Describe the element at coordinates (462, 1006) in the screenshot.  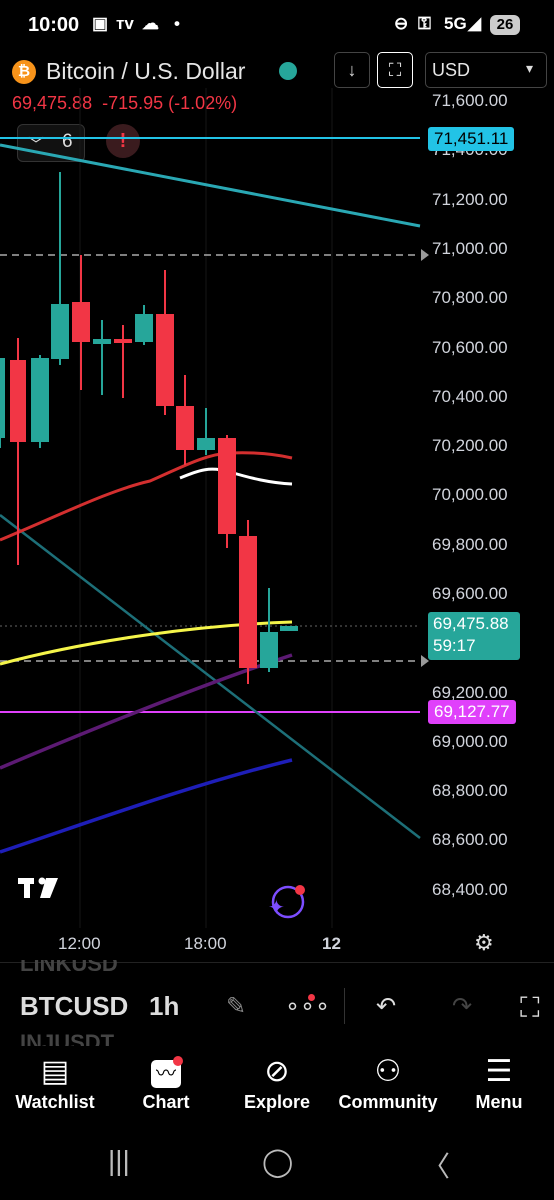
I see `redo-icon: ↷` at that location.